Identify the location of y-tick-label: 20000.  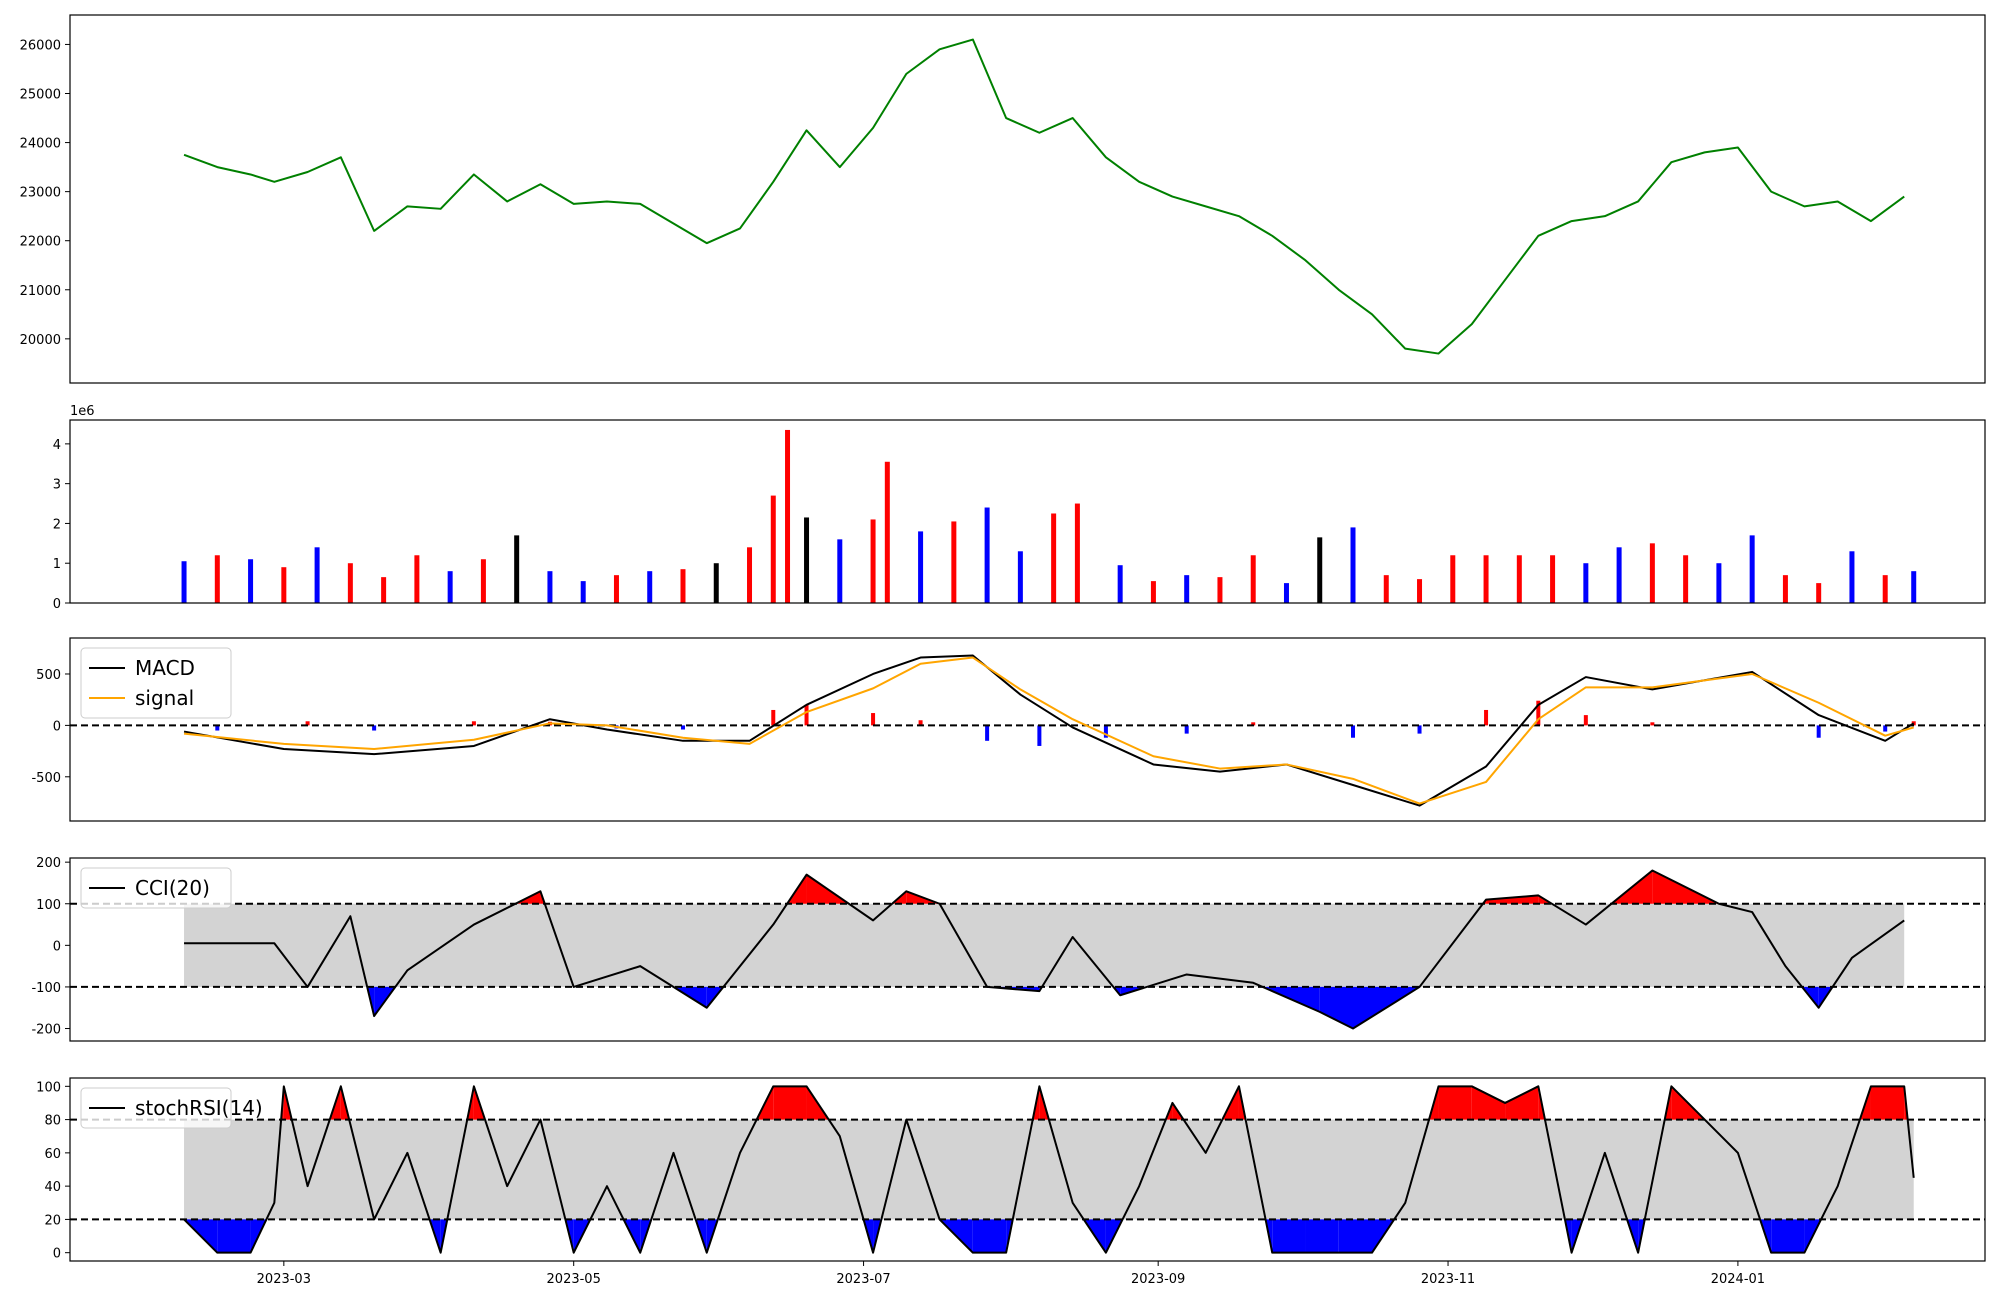
(40, 340).